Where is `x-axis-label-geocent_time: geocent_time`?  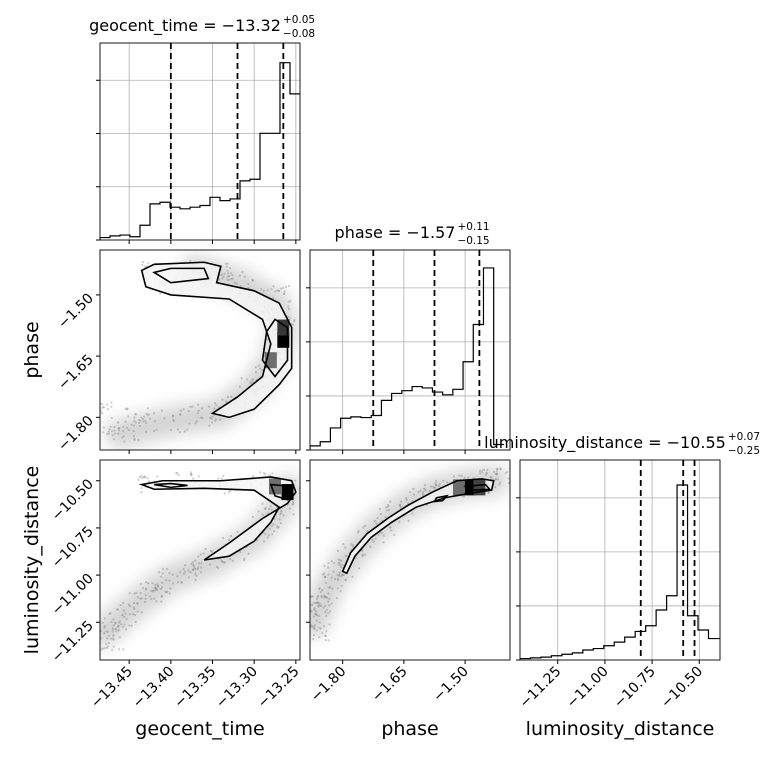 x-axis-label-geocent_time: geocent_time is located at coordinates (199, 729).